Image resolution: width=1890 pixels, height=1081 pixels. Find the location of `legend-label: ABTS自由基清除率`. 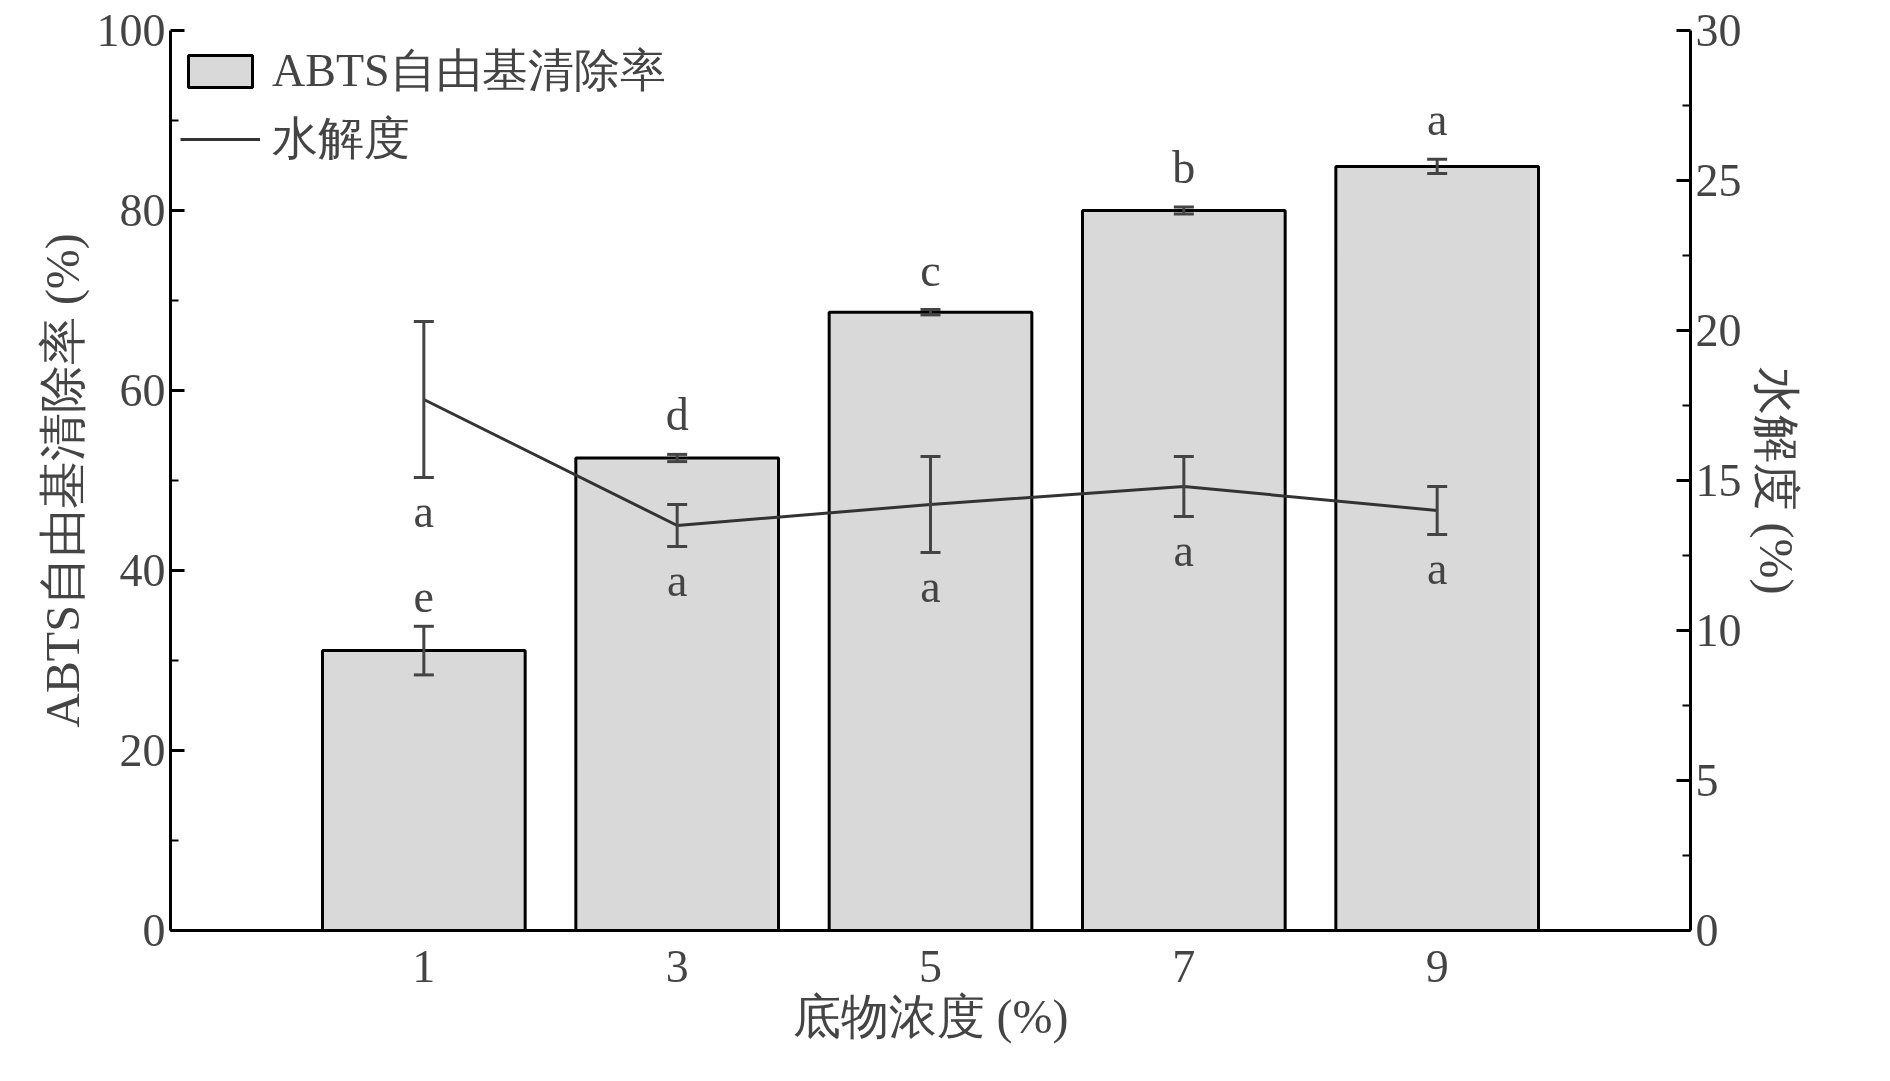

legend-label: ABTS自由基清除率 is located at coordinates (469, 71).